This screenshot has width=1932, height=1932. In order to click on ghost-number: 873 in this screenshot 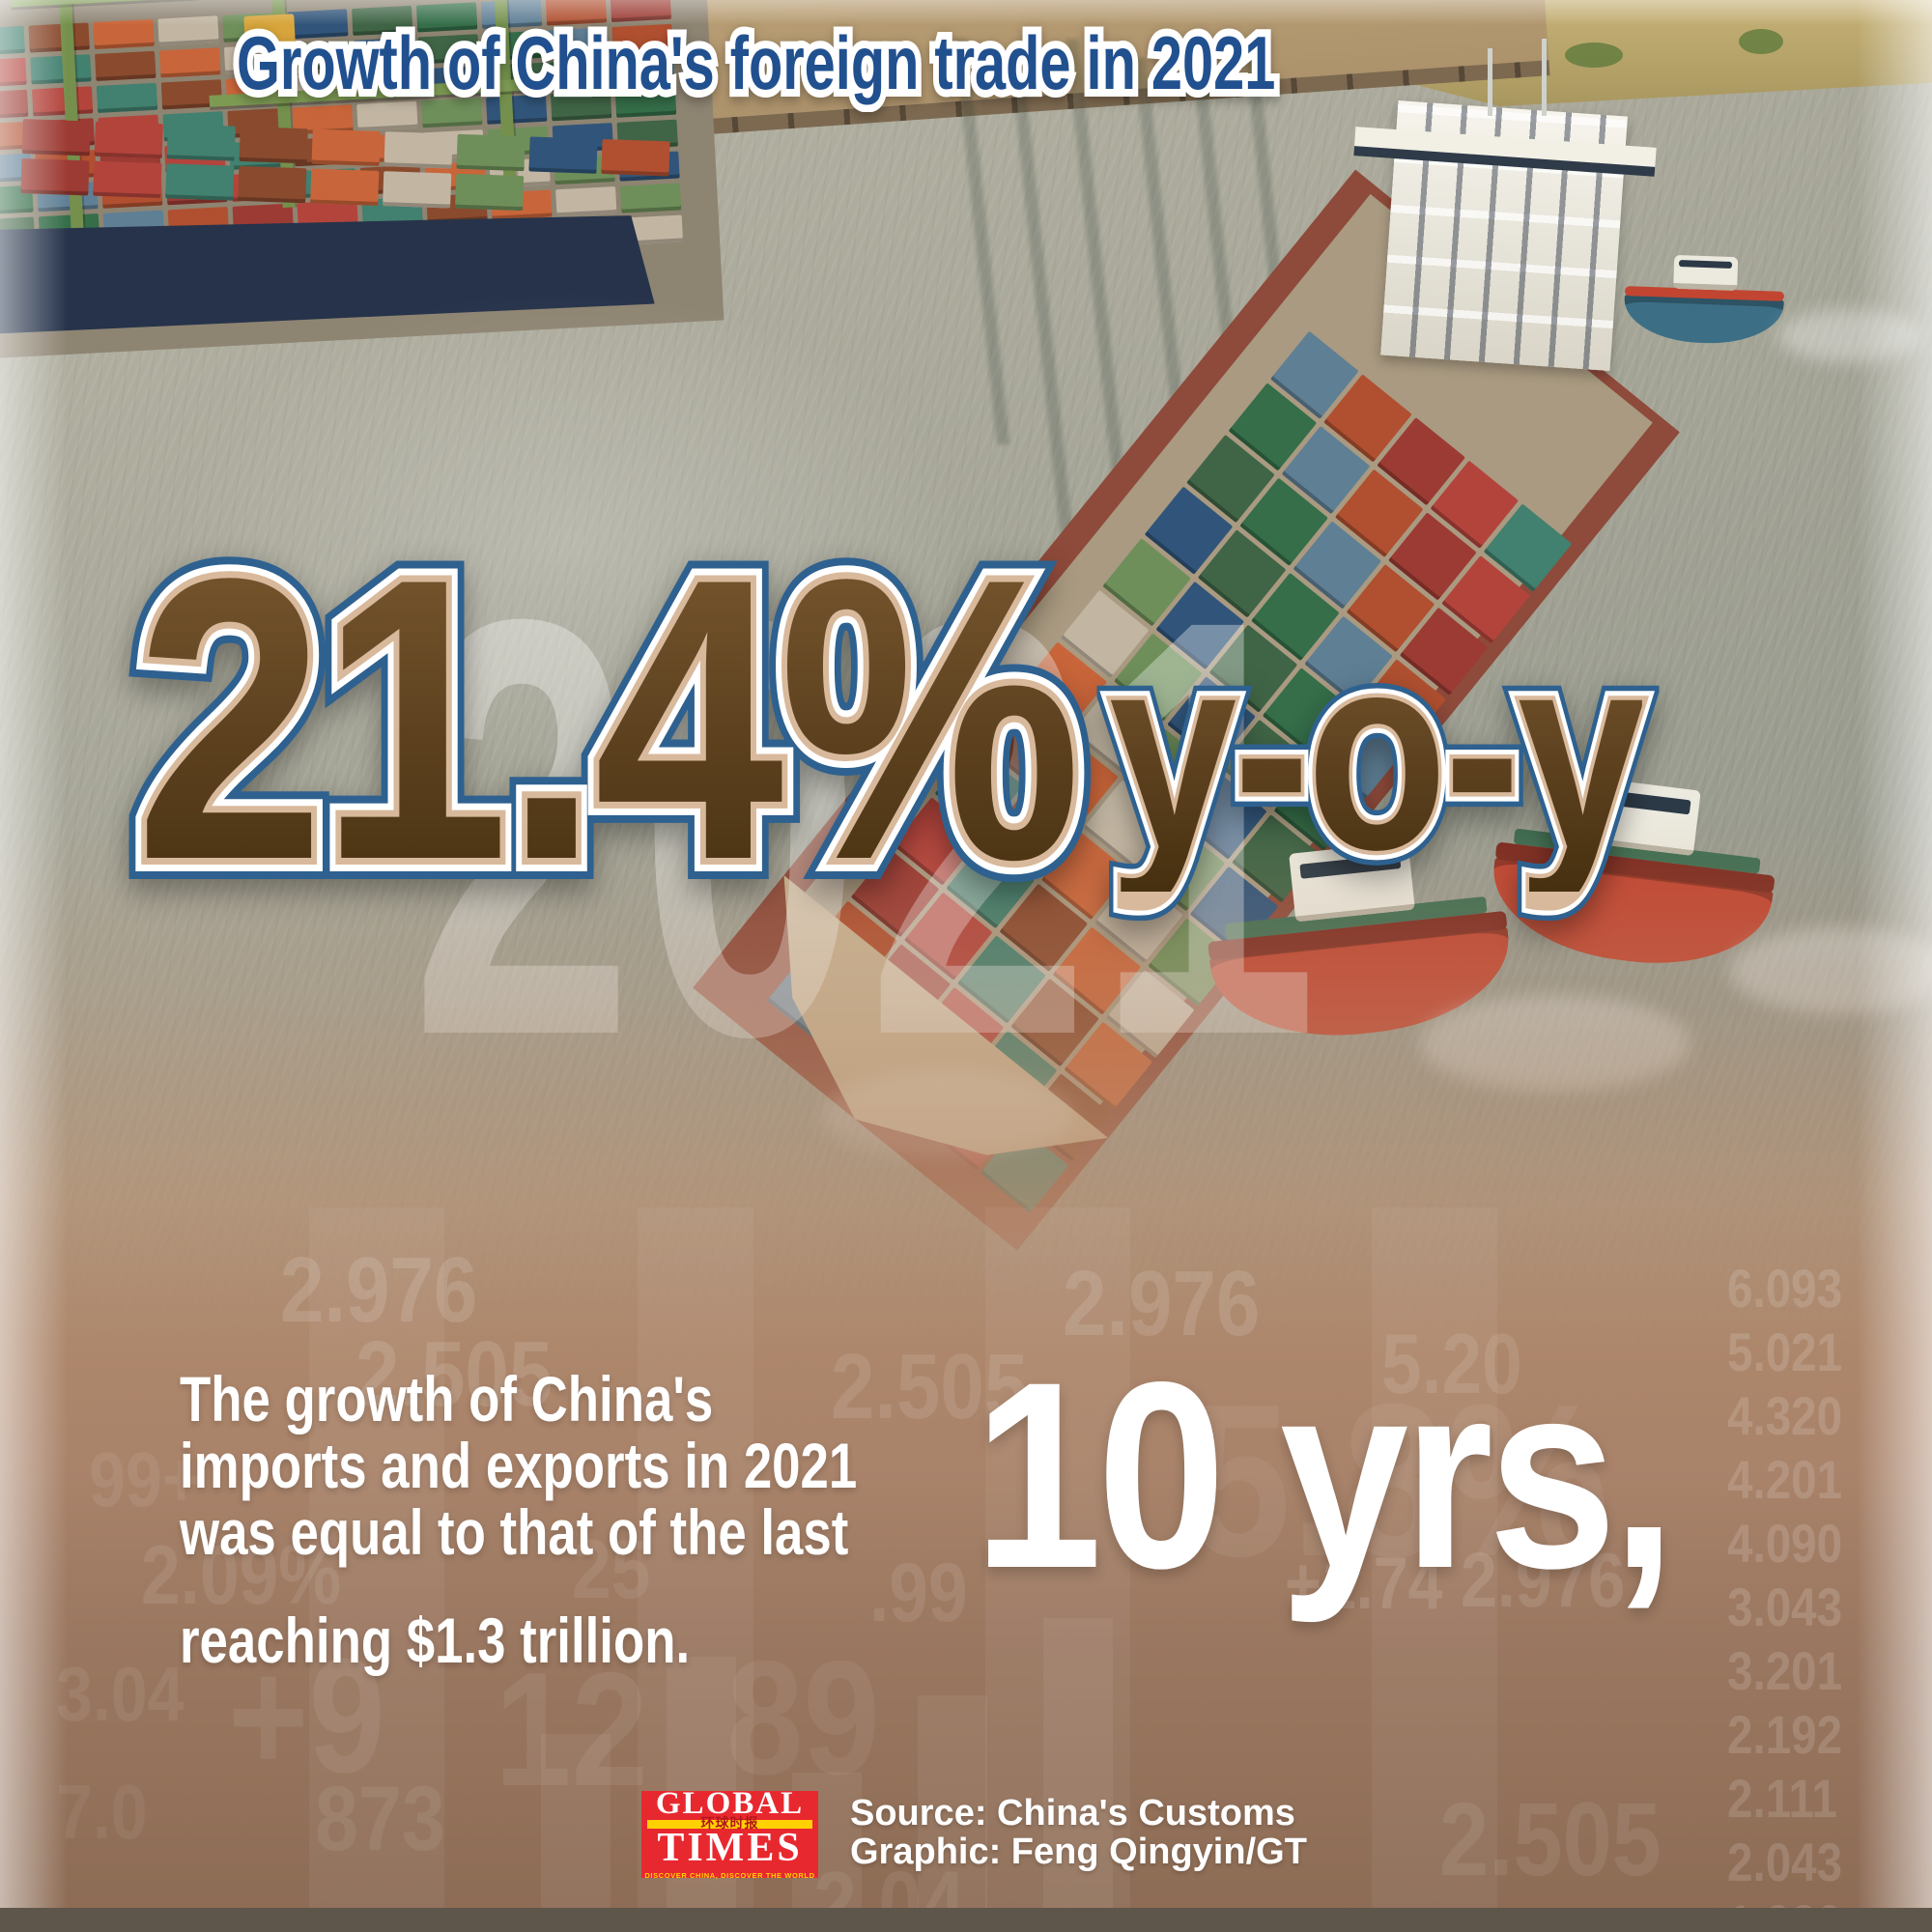, I will do `click(380, 1819)`.